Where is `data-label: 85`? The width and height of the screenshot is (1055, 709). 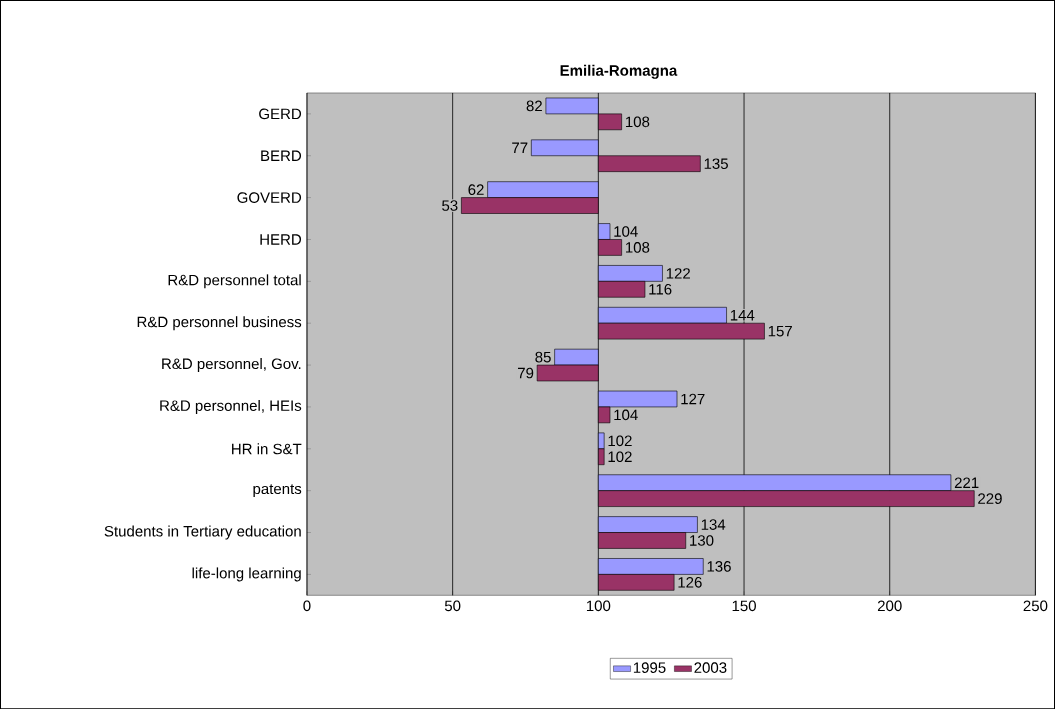
data-label: 85 is located at coordinates (543, 357).